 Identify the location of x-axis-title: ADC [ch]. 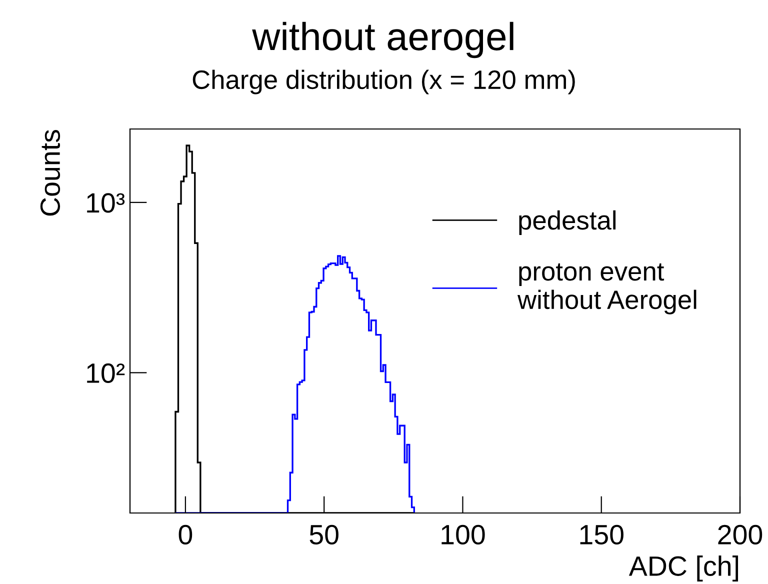
(683, 569).